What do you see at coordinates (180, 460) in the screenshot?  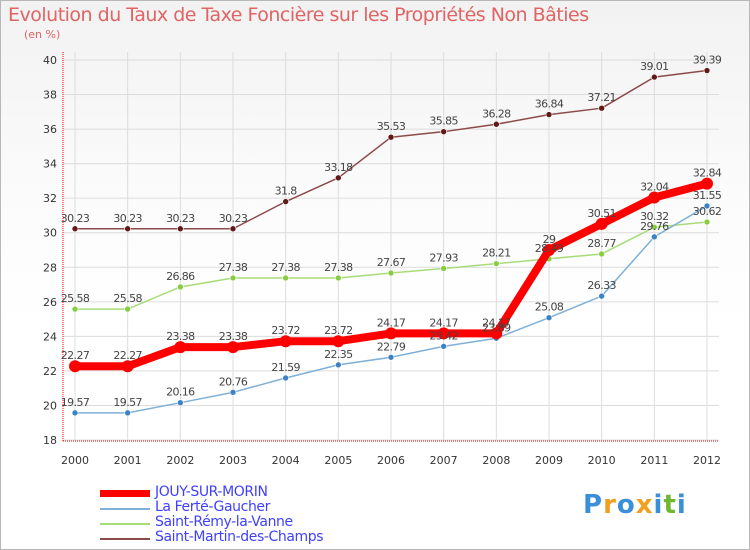 I see `x-tick-label: 2002` at bounding box center [180, 460].